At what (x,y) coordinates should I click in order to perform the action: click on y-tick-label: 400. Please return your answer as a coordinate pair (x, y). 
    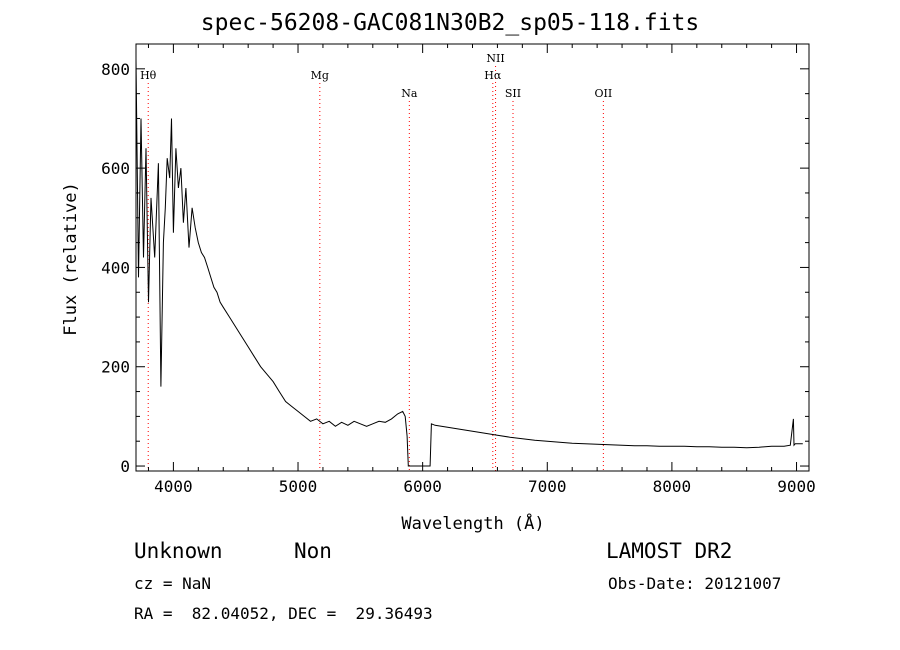
    Looking at the image, I should click on (115, 267).